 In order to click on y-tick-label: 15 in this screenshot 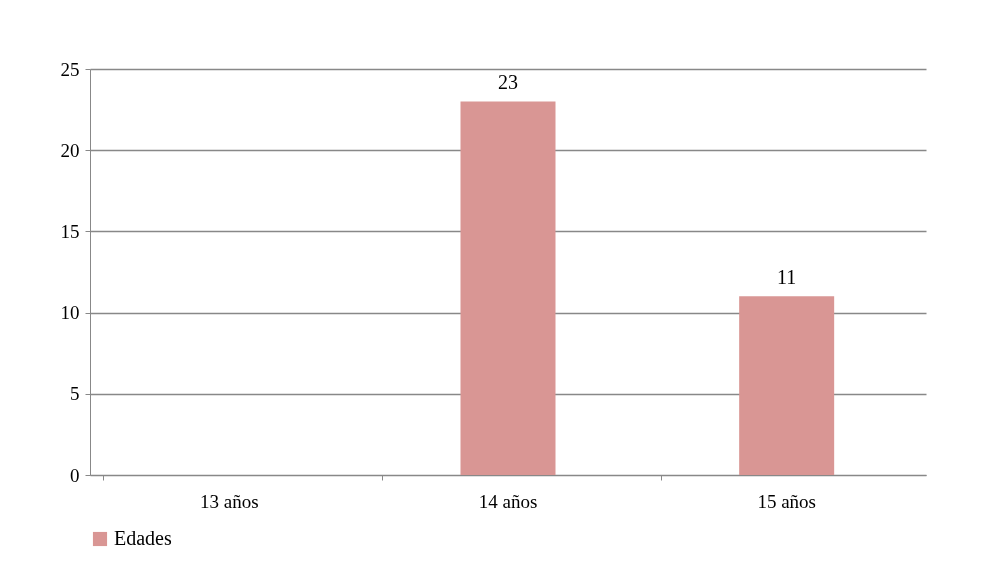, I will do `click(70, 231)`.